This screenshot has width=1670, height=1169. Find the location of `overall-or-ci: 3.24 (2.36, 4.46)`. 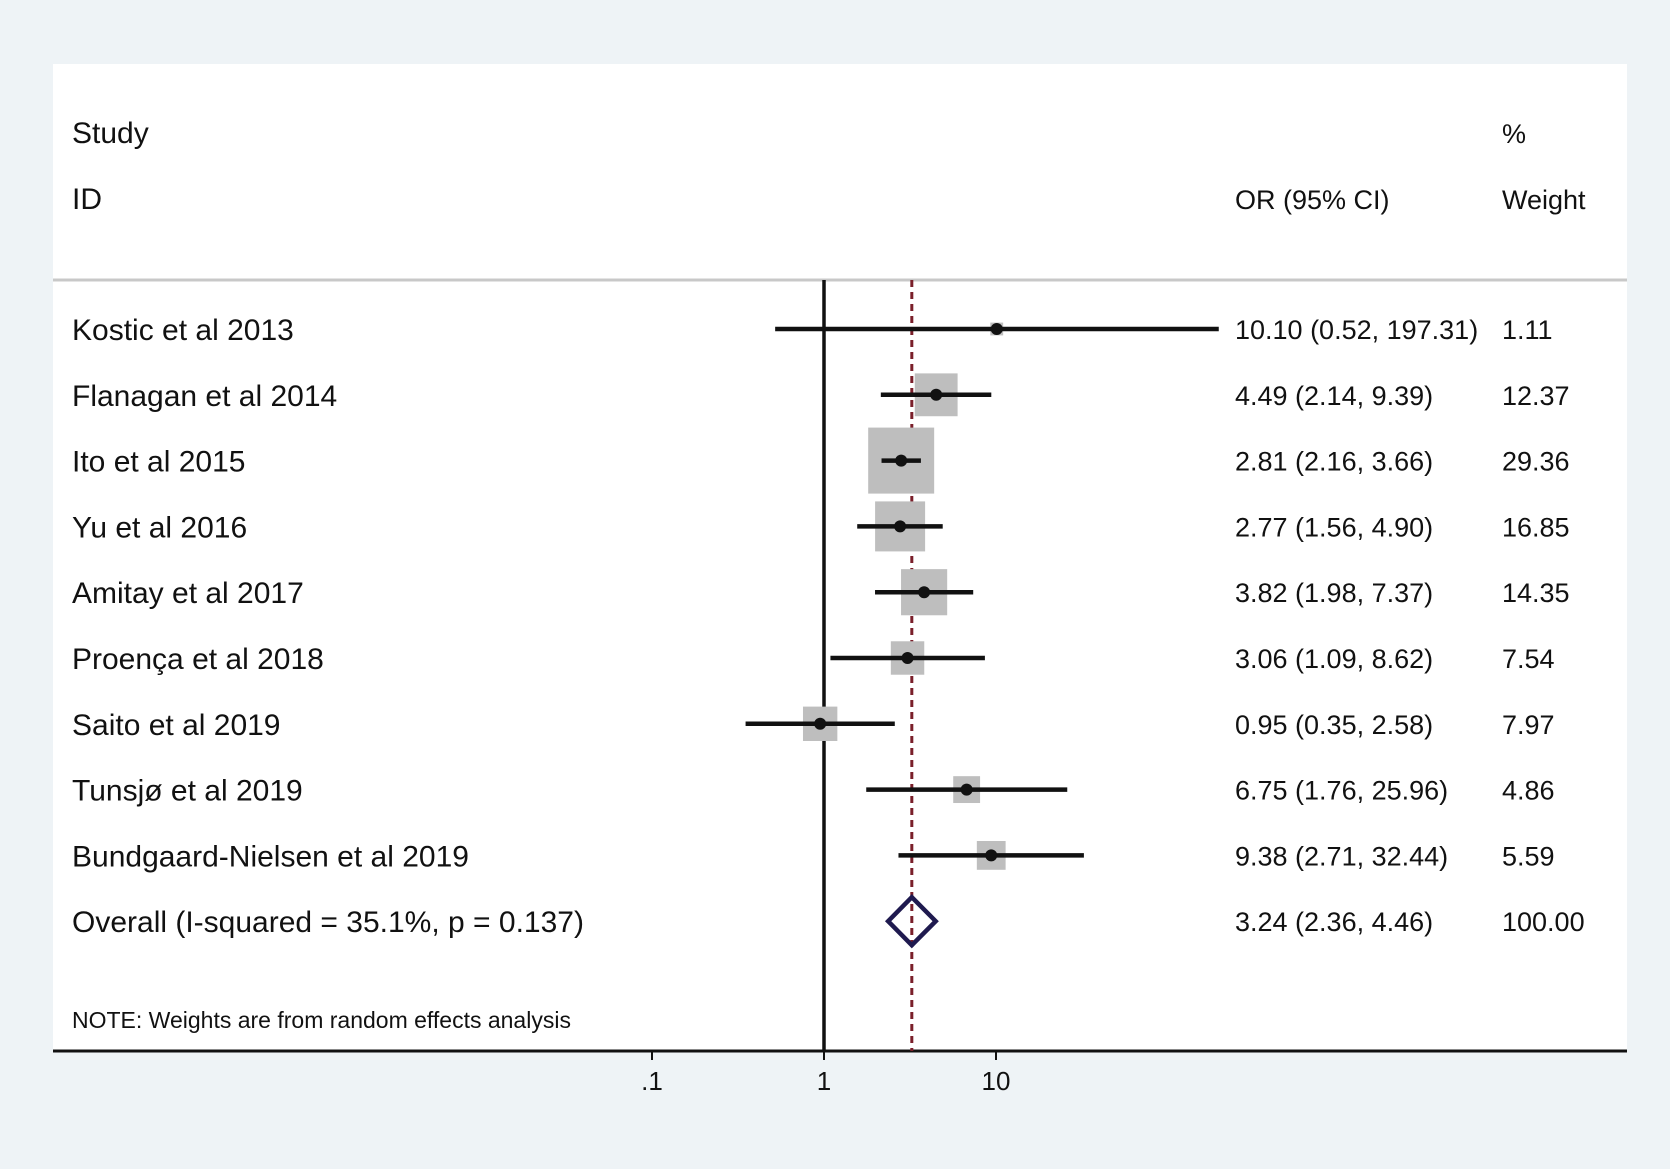

overall-or-ci: 3.24 (2.36, 4.46) is located at coordinates (1334, 922).